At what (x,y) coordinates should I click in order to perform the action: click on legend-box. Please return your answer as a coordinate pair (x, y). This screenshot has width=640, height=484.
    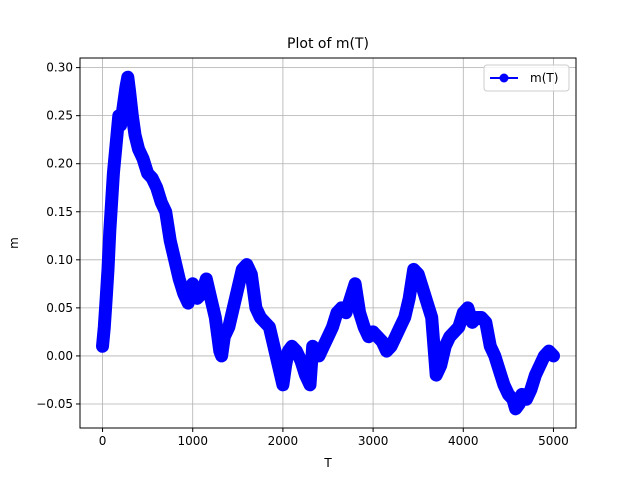
    Looking at the image, I should click on (526, 78).